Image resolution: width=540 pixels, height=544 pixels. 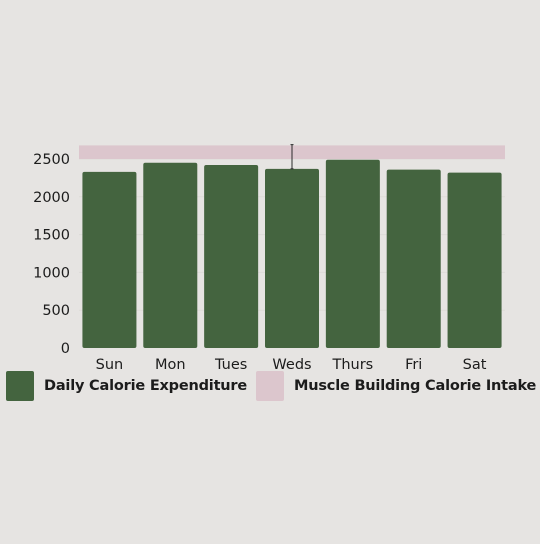 What do you see at coordinates (170, 365) in the screenshot?
I see `x-tick-label: Mon` at bounding box center [170, 365].